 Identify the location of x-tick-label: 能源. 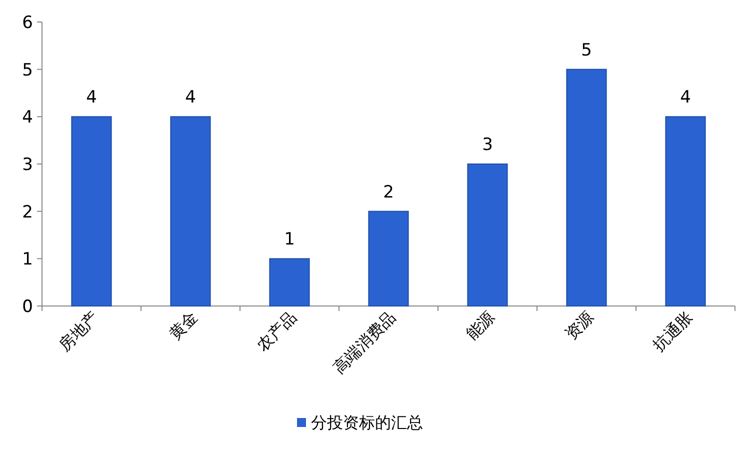
(480, 325).